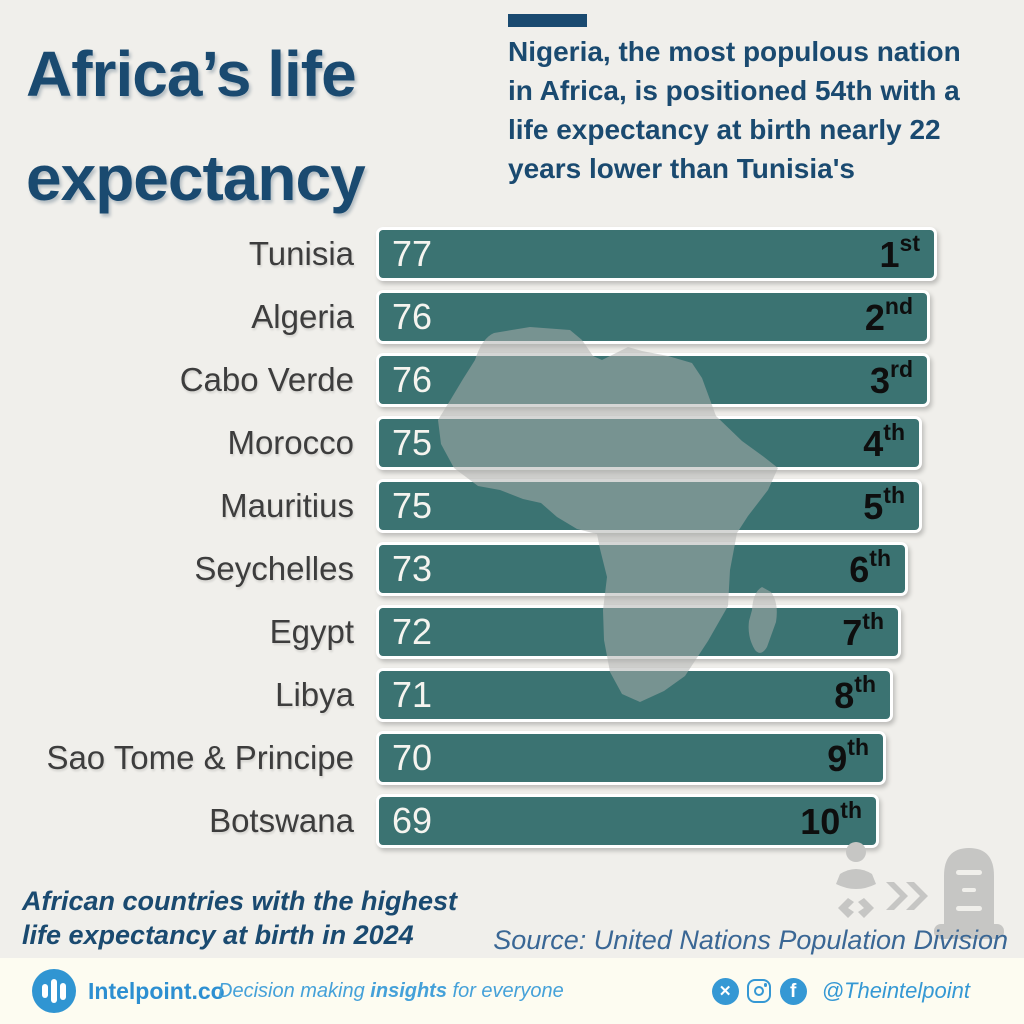 The width and height of the screenshot is (1024, 1024). Describe the element at coordinates (759, 991) in the screenshot. I see `instagram-icon` at that location.